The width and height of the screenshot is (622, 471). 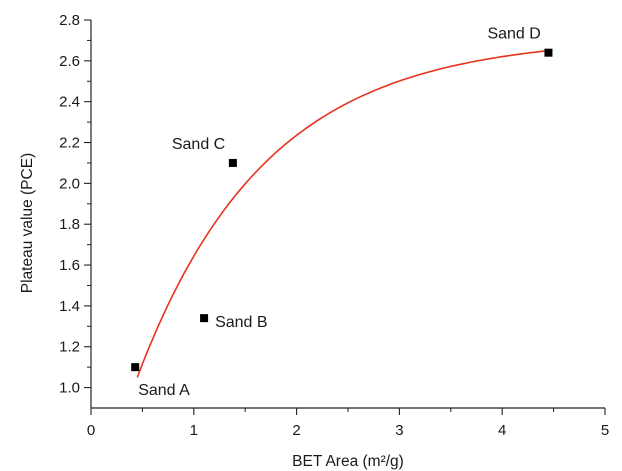 I want to click on x-tick-label: 5, so click(x=605, y=430).